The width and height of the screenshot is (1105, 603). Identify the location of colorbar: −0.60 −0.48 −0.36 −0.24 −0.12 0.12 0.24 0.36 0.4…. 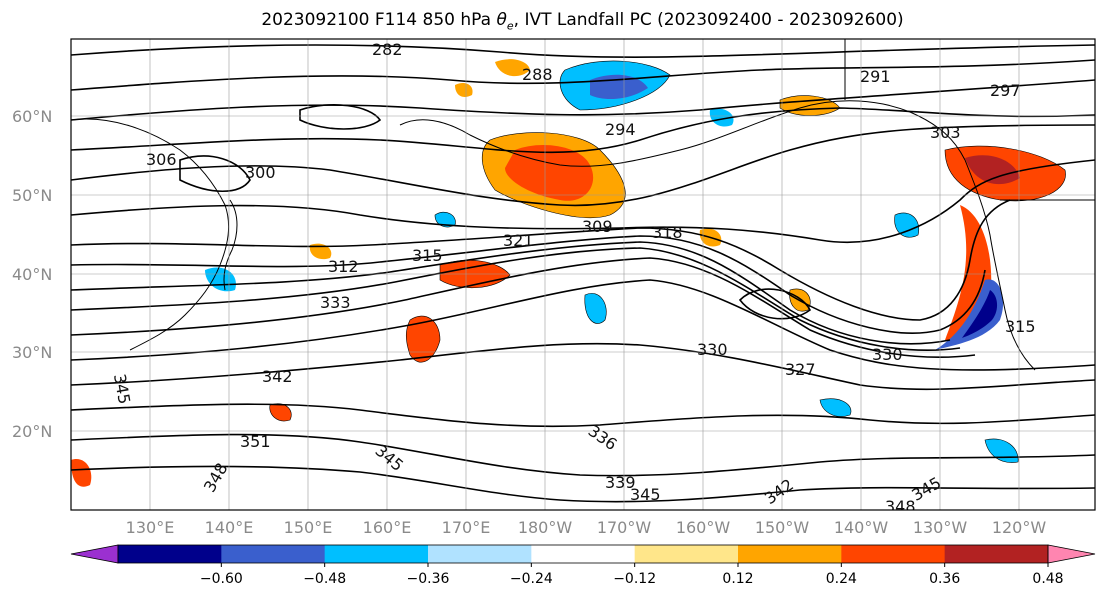
(583, 565).